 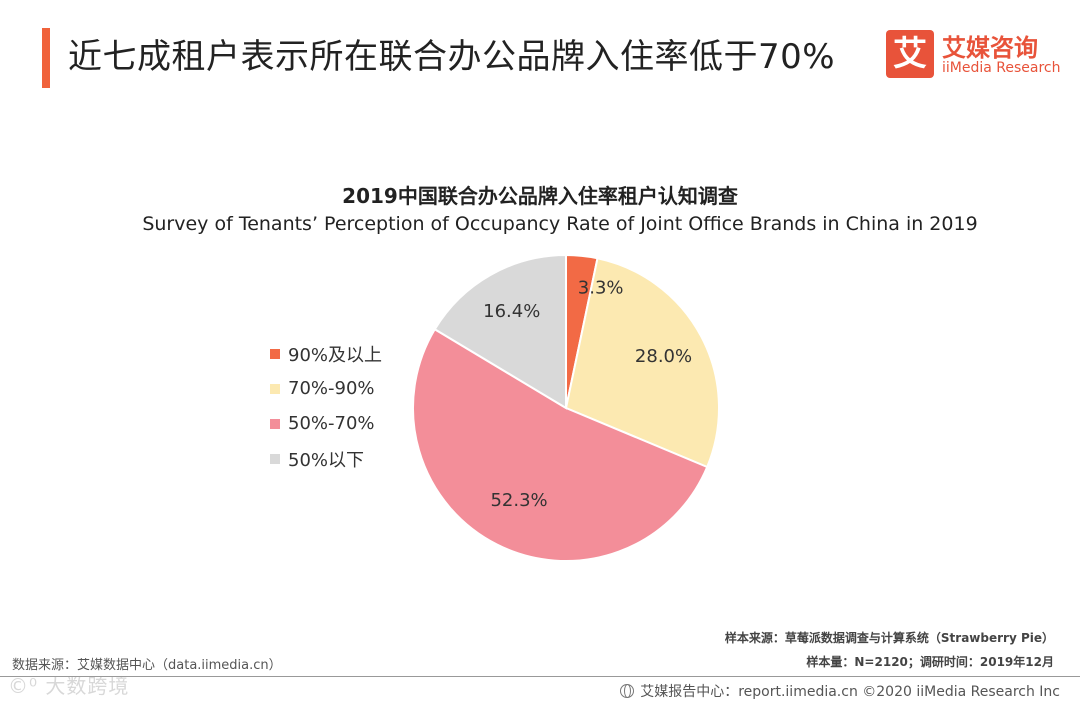 I want to click on pie-data-label-1: 28.0%, so click(x=663, y=356).